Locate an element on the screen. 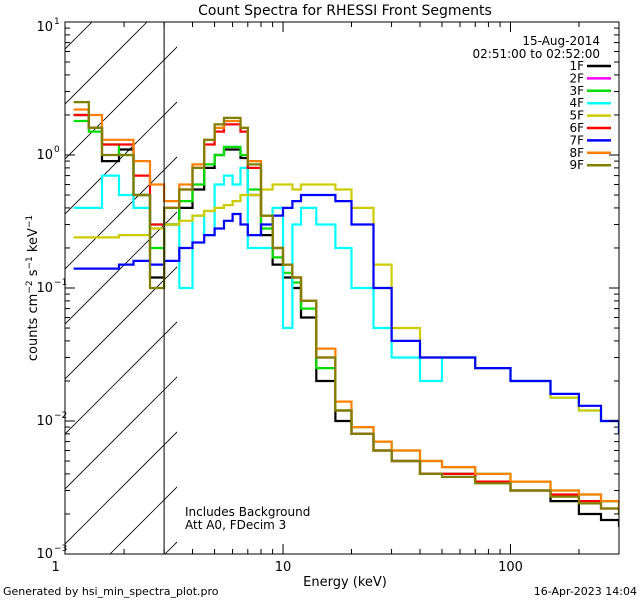  legend-label-1F: 1F is located at coordinates (576, 66).